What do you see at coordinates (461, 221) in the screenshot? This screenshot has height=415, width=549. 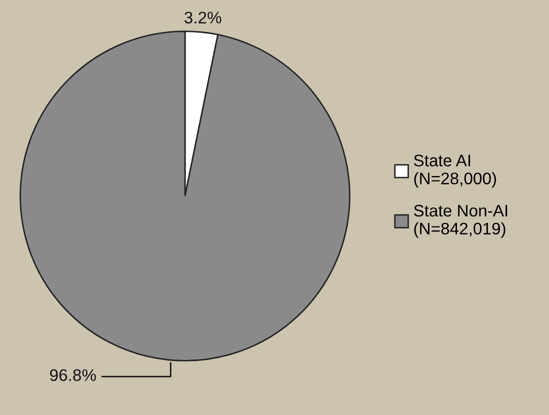 I see `legend-label: State Non-AI (N=842,019)` at bounding box center [461, 221].